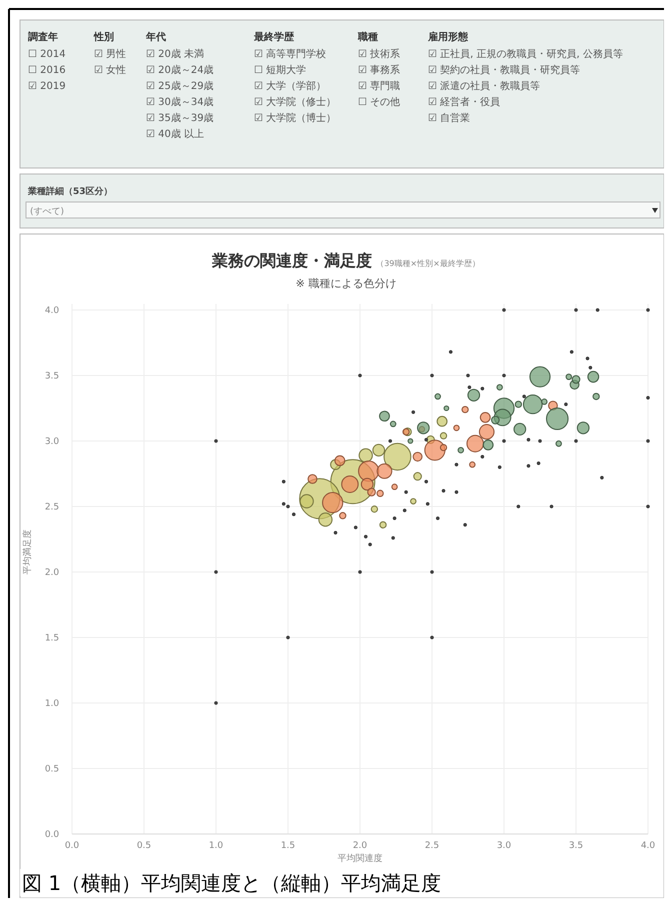  I want to click on text: 調査年 ☐ 2014 ☐ 2016 ☑ 2019, so click(46, 61).